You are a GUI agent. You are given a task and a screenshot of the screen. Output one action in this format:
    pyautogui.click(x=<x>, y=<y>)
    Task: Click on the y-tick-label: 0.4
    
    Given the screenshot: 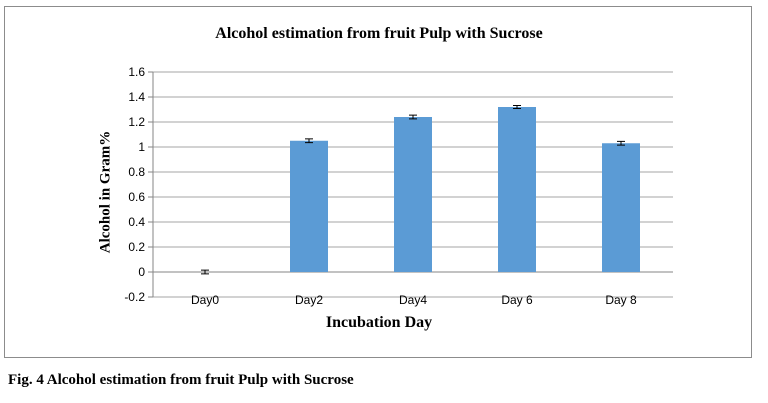 What is the action you would take?
    pyautogui.click(x=136, y=222)
    